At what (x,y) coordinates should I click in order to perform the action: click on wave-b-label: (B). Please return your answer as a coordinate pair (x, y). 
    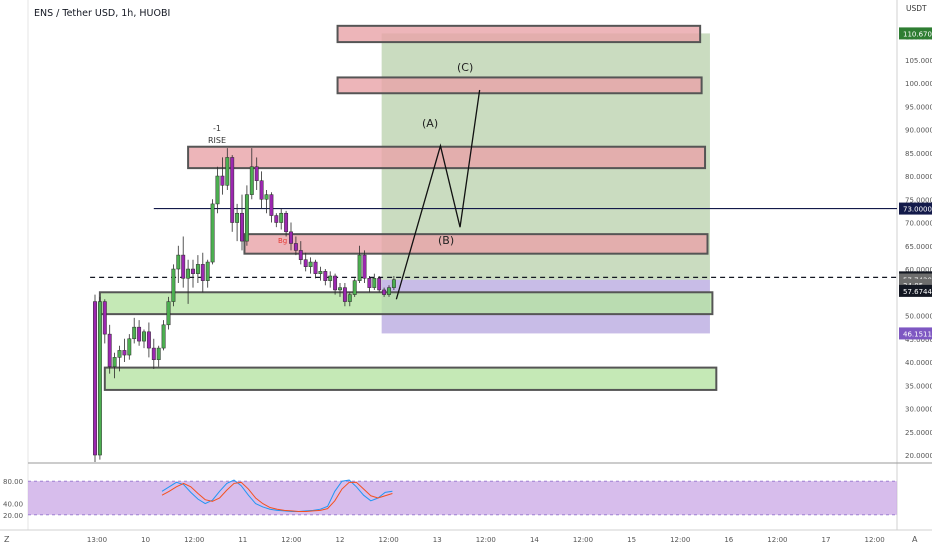
    Looking at the image, I should click on (446, 240).